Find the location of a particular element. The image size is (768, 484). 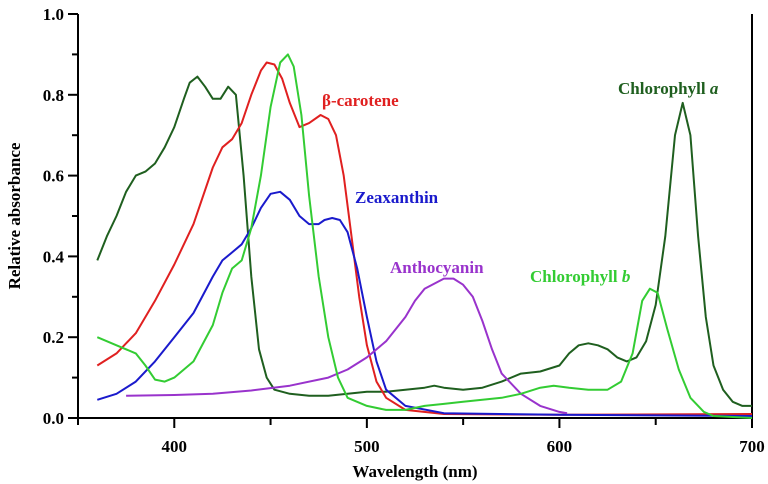

series-label: Zeaxanthin is located at coordinates (397, 197).